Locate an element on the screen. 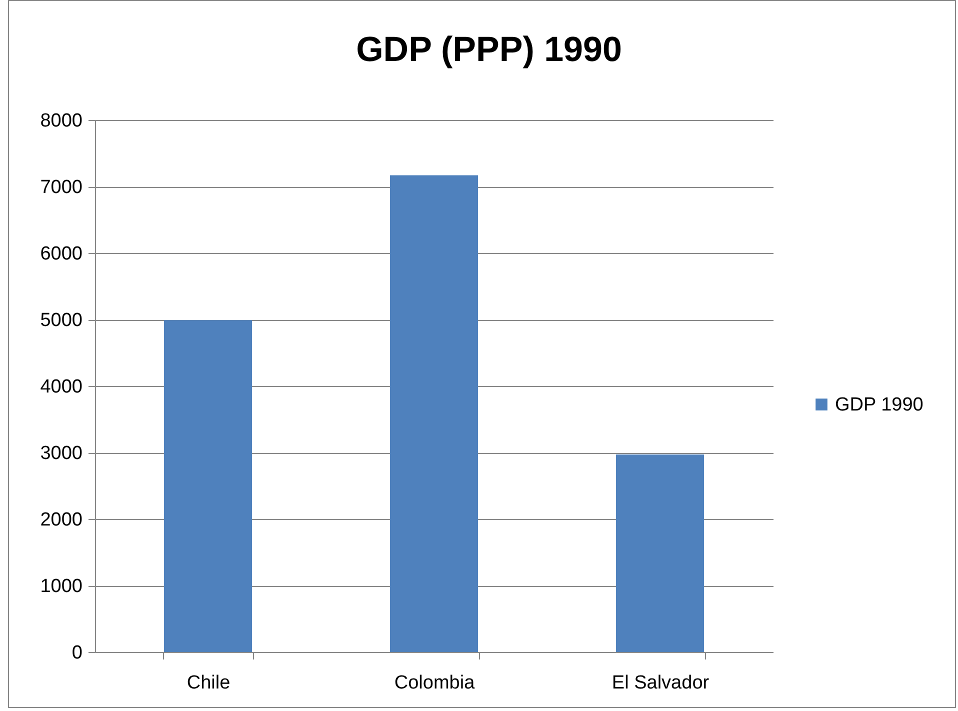 The height and width of the screenshot is (711, 958). y-tick-label: 3000 is located at coordinates (61, 453).